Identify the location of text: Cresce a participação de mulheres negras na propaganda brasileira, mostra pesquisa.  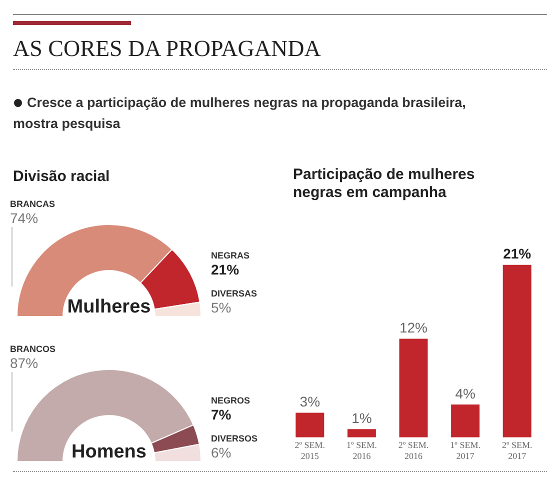
(240, 113).